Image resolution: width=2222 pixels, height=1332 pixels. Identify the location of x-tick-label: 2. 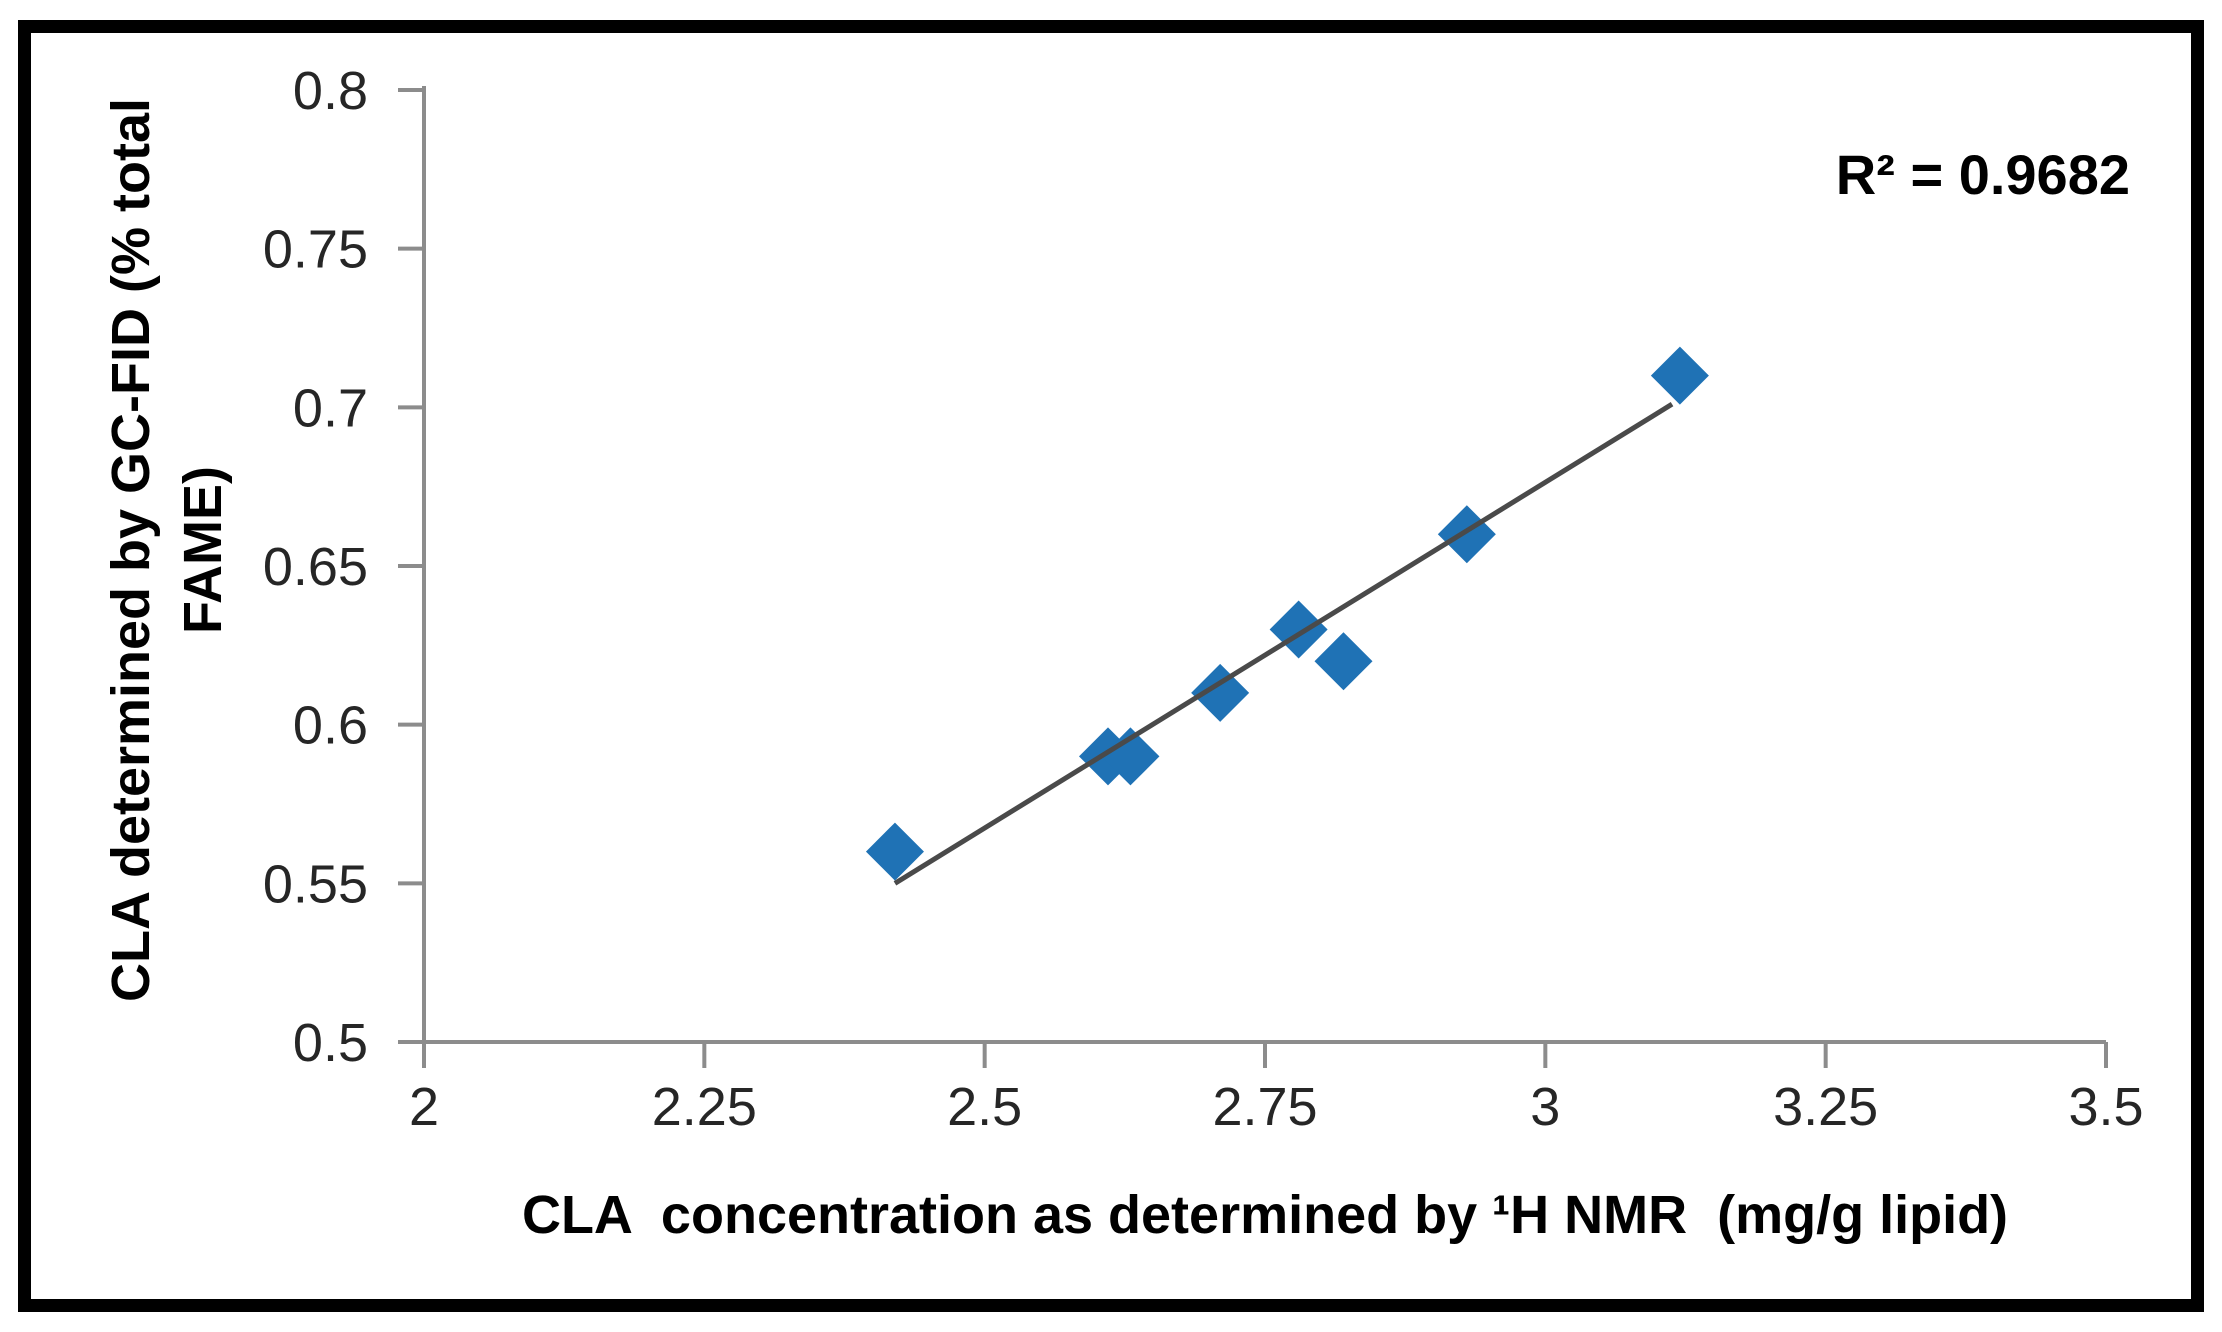
(424, 1107).